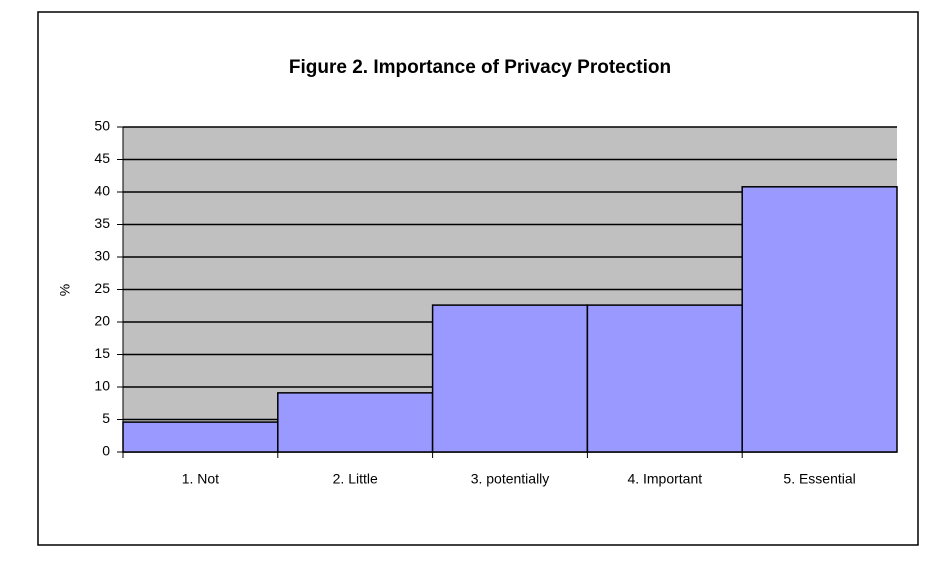 The height and width of the screenshot is (564, 948). Describe the element at coordinates (819, 479) in the screenshot. I see `x-tick-label: 5. Essential` at that location.